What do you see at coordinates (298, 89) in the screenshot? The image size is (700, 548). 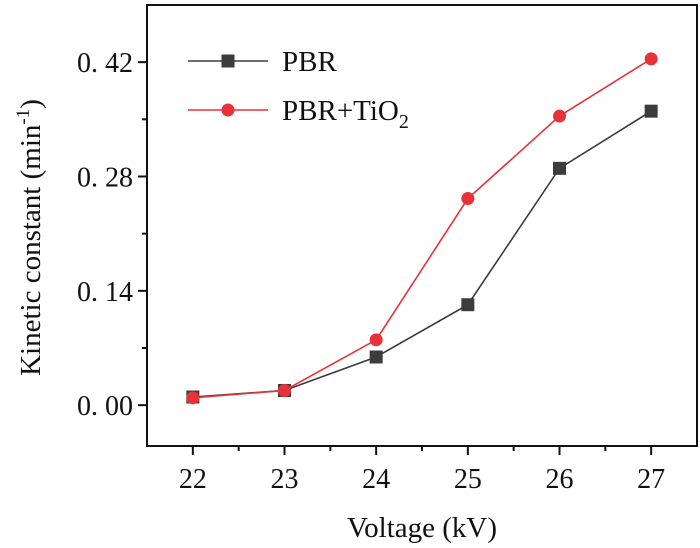 I see `legend: PBR PBR+TiO2` at bounding box center [298, 89].